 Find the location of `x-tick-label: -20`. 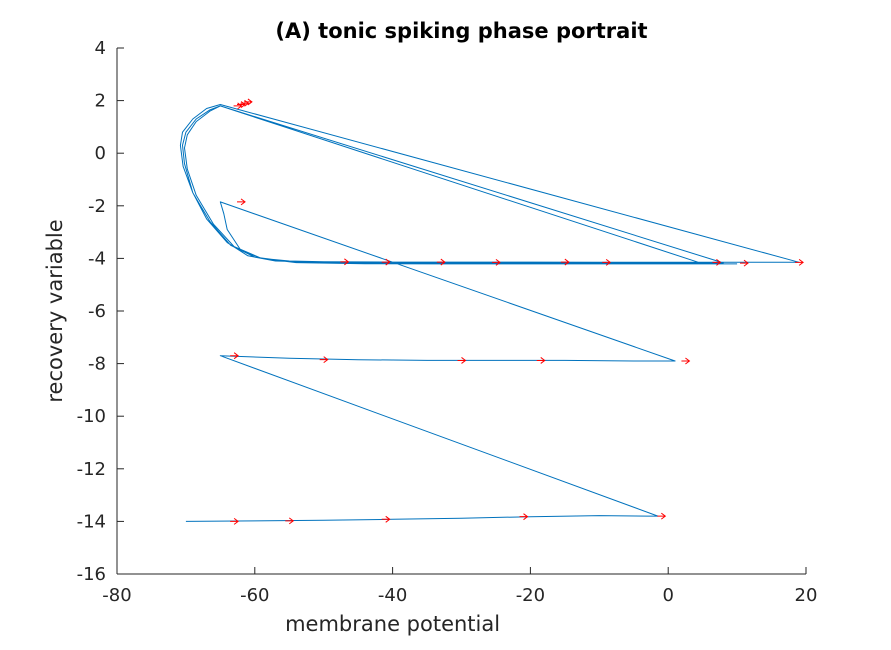

x-tick-label: -20 is located at coordinates (530, 595).